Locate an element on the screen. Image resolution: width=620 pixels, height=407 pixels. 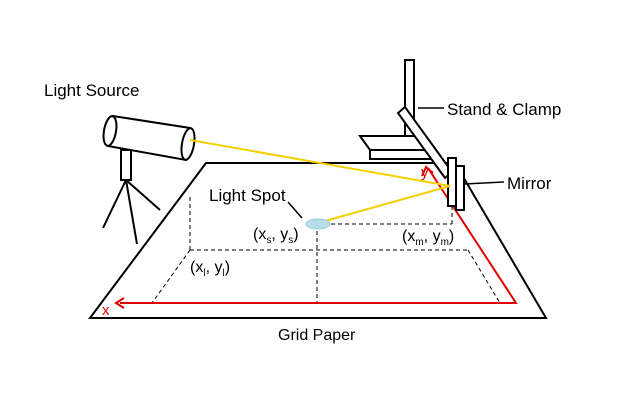
leader-lines is located at coordinates (396, 163).